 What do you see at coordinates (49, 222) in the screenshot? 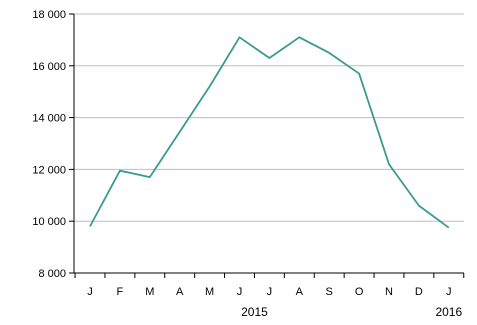
I see `y-tick-label: 10 000` at bounding box center [49, 222].